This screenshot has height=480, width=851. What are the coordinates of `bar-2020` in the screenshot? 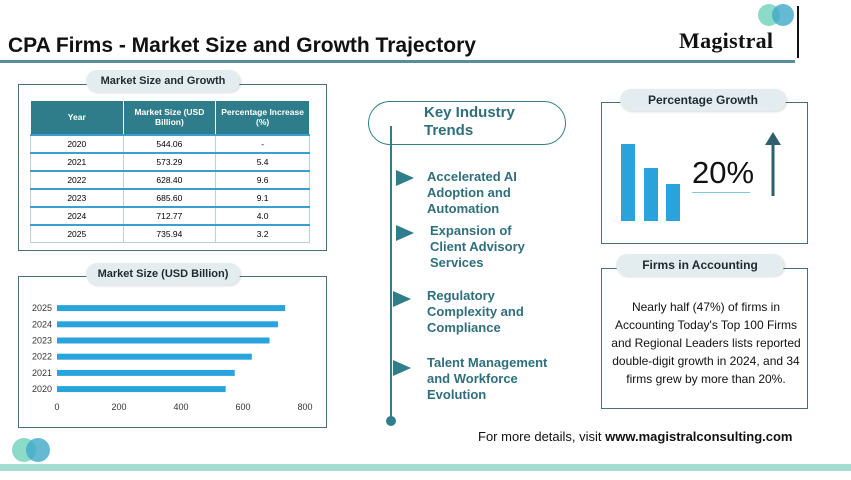 It's located at (141, 389).